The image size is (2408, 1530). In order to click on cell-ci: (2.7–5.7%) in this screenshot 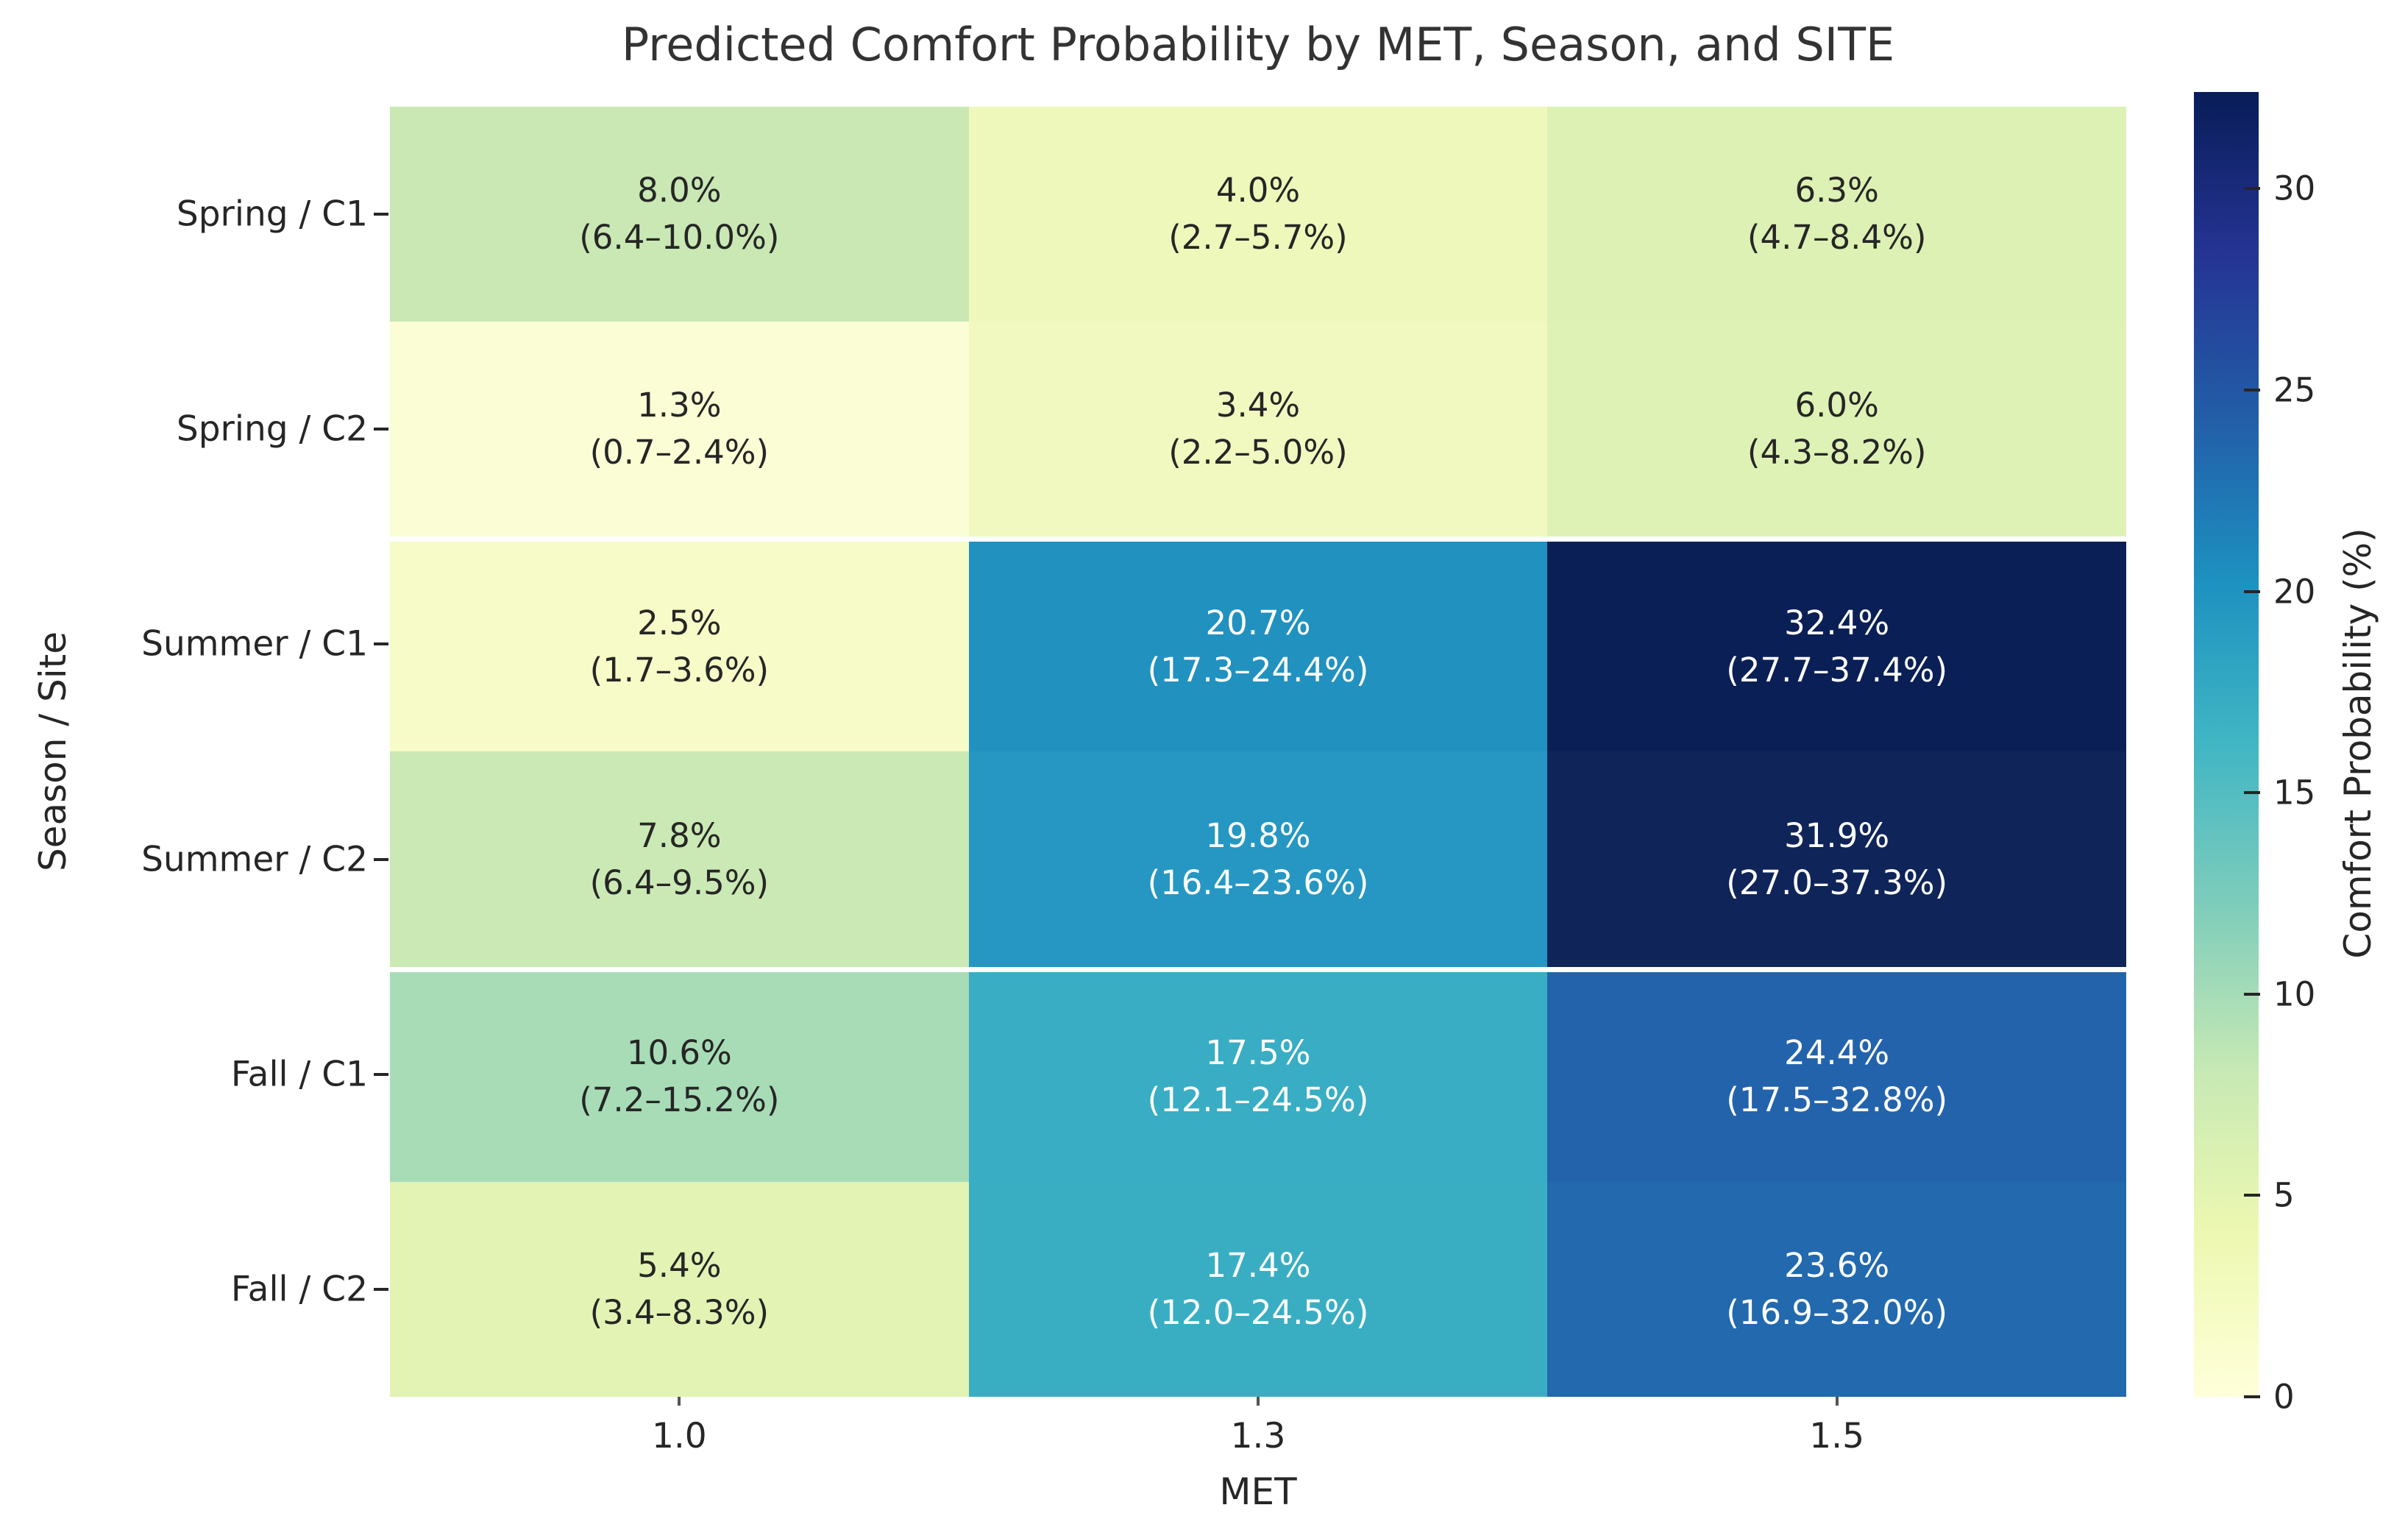, I will do `click(1258, 238)`.